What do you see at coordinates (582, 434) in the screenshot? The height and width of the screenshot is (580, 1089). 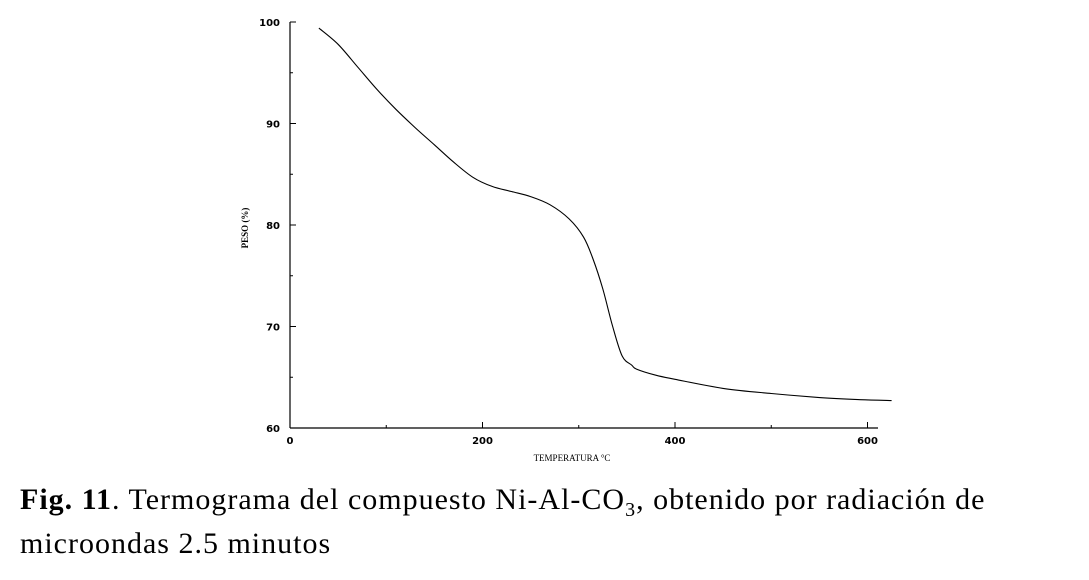 I see `x-ticks: 0 200 400 600` at bounding box center [582, 434].